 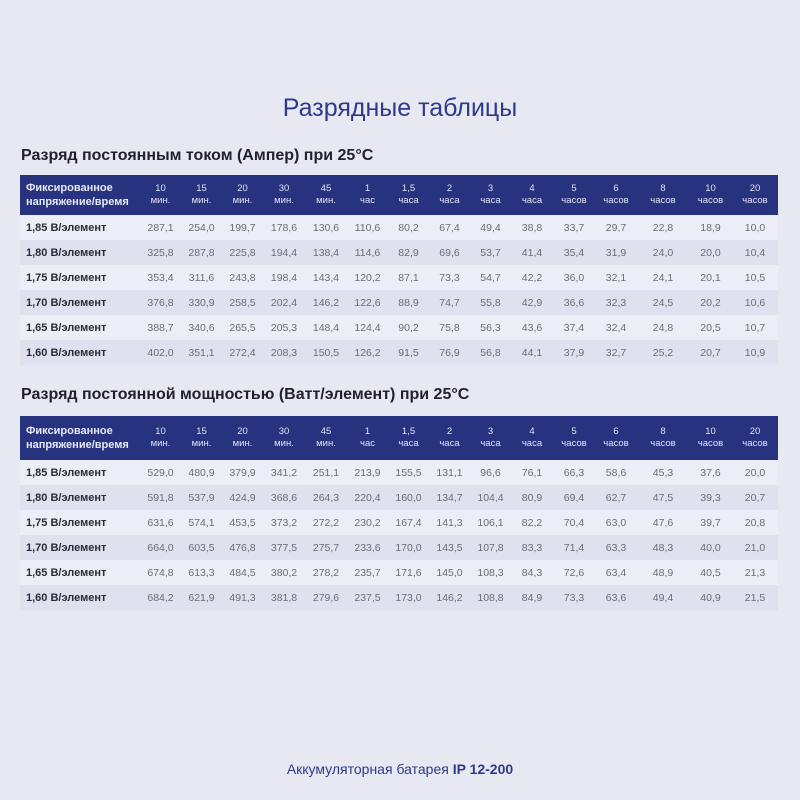 I want to click on table-cell: 75,8, so click(x=449, y=327).